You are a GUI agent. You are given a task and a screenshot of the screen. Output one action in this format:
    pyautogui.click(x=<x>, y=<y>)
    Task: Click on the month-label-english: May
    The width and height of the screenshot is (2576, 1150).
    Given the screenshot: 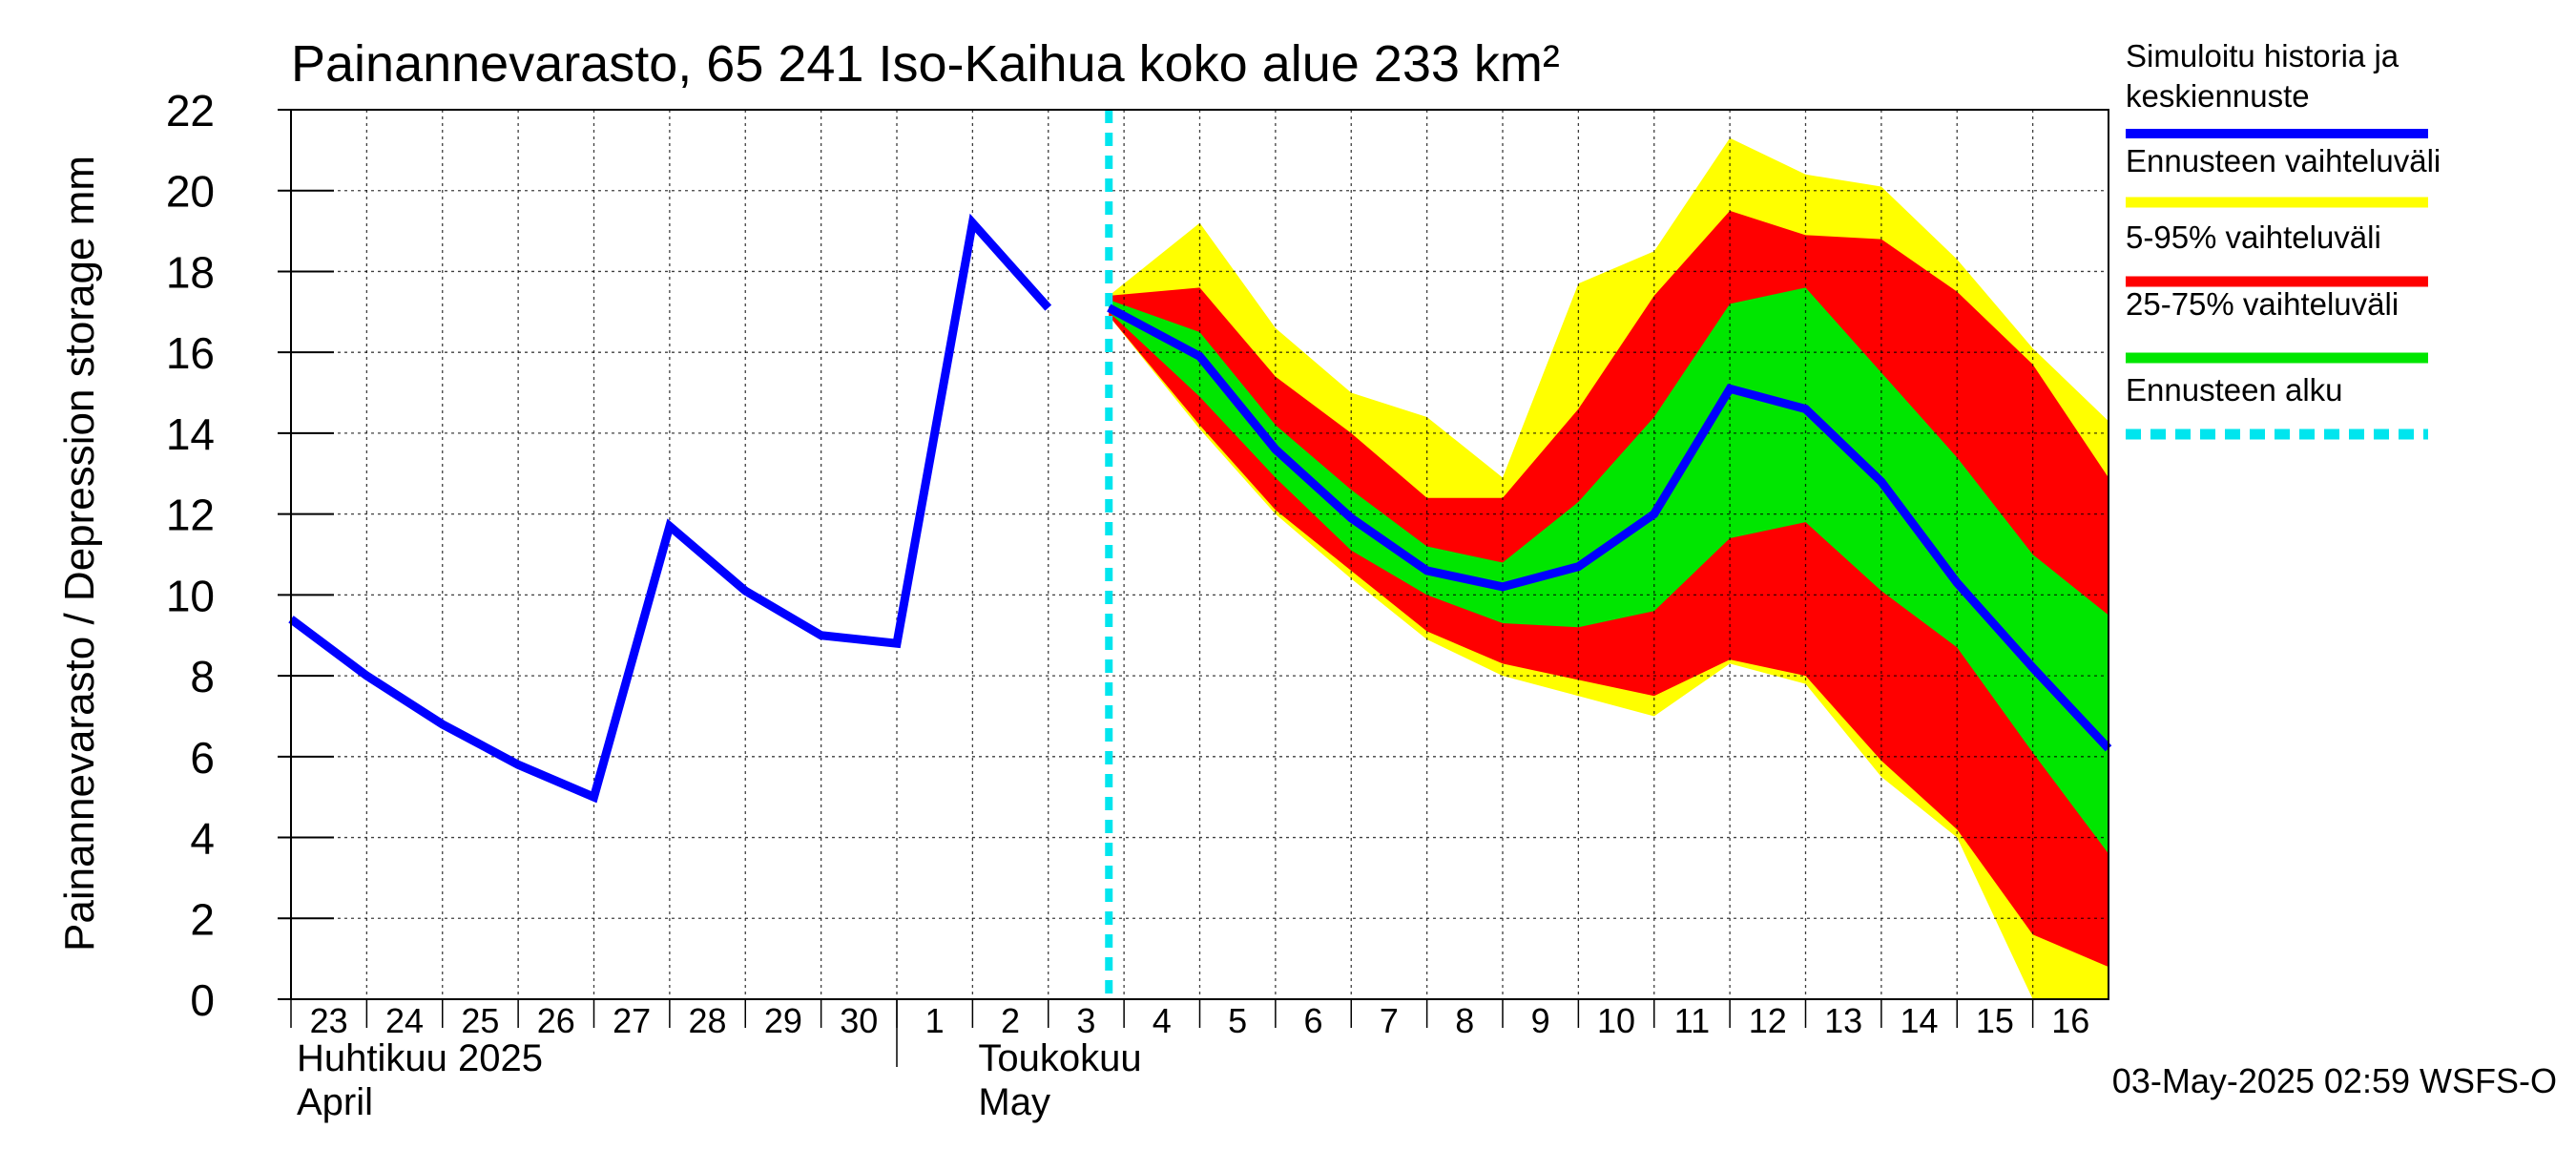 What is the action you would take?
    pyautogui.click(x=1014, y=1102)
    